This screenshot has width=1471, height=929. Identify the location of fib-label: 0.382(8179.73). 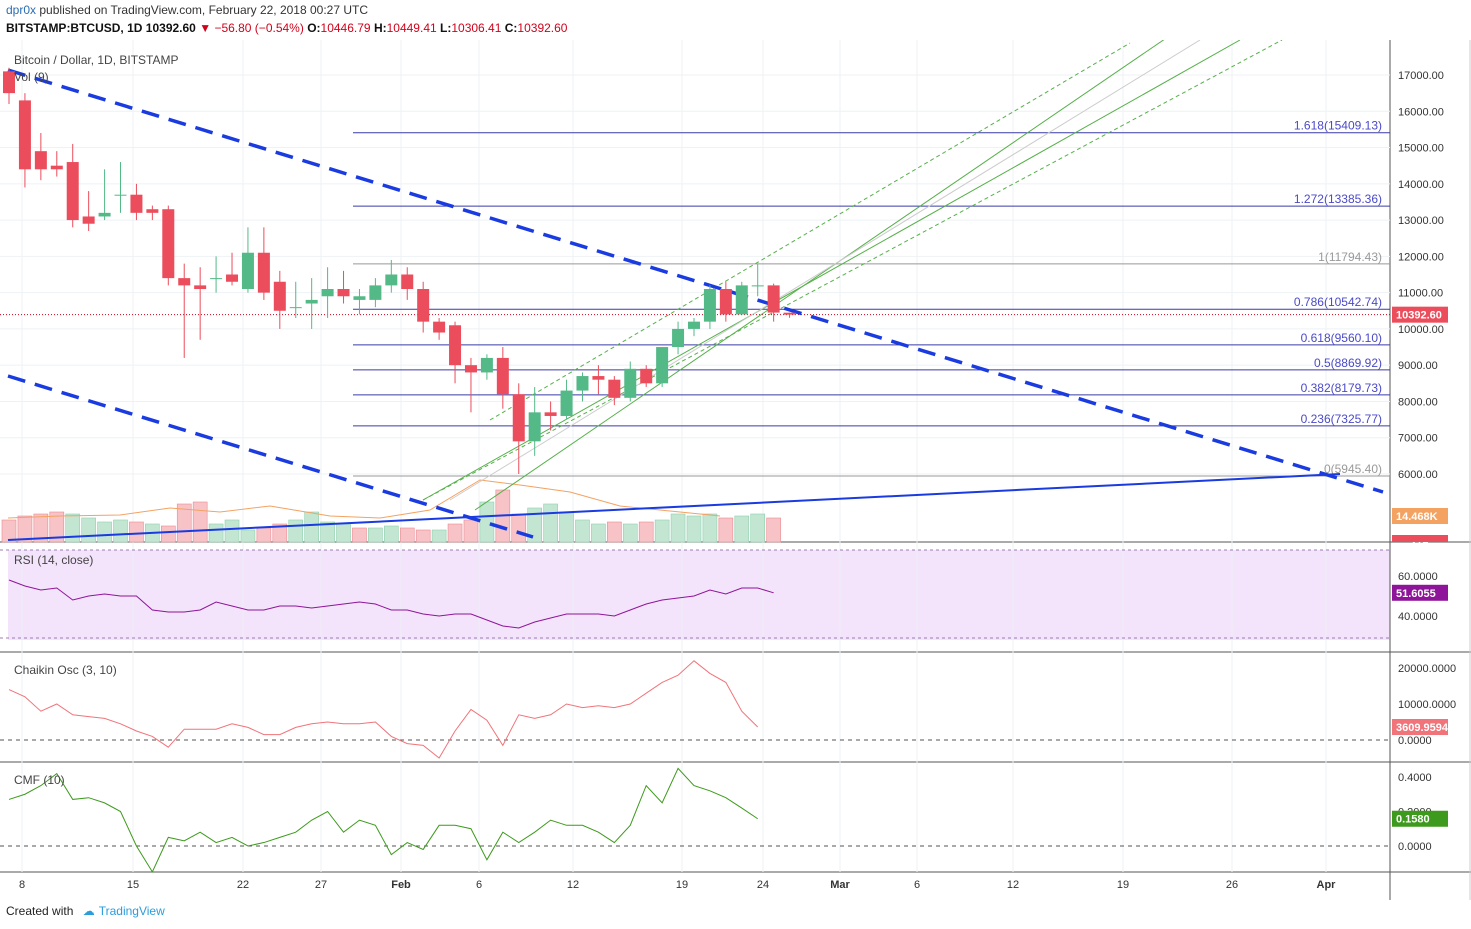
(1341, 388).